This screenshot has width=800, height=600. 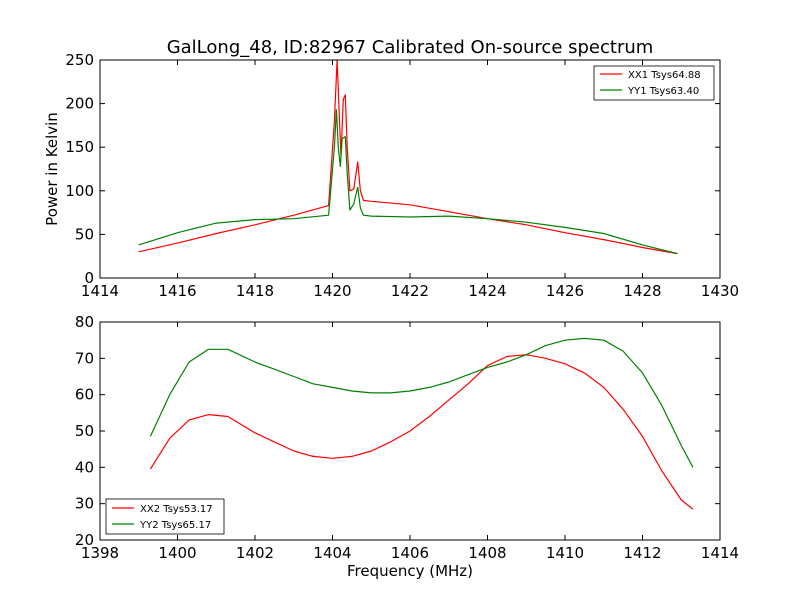 I want to click on y-tick-label: 200, so click(x=79, y=104).